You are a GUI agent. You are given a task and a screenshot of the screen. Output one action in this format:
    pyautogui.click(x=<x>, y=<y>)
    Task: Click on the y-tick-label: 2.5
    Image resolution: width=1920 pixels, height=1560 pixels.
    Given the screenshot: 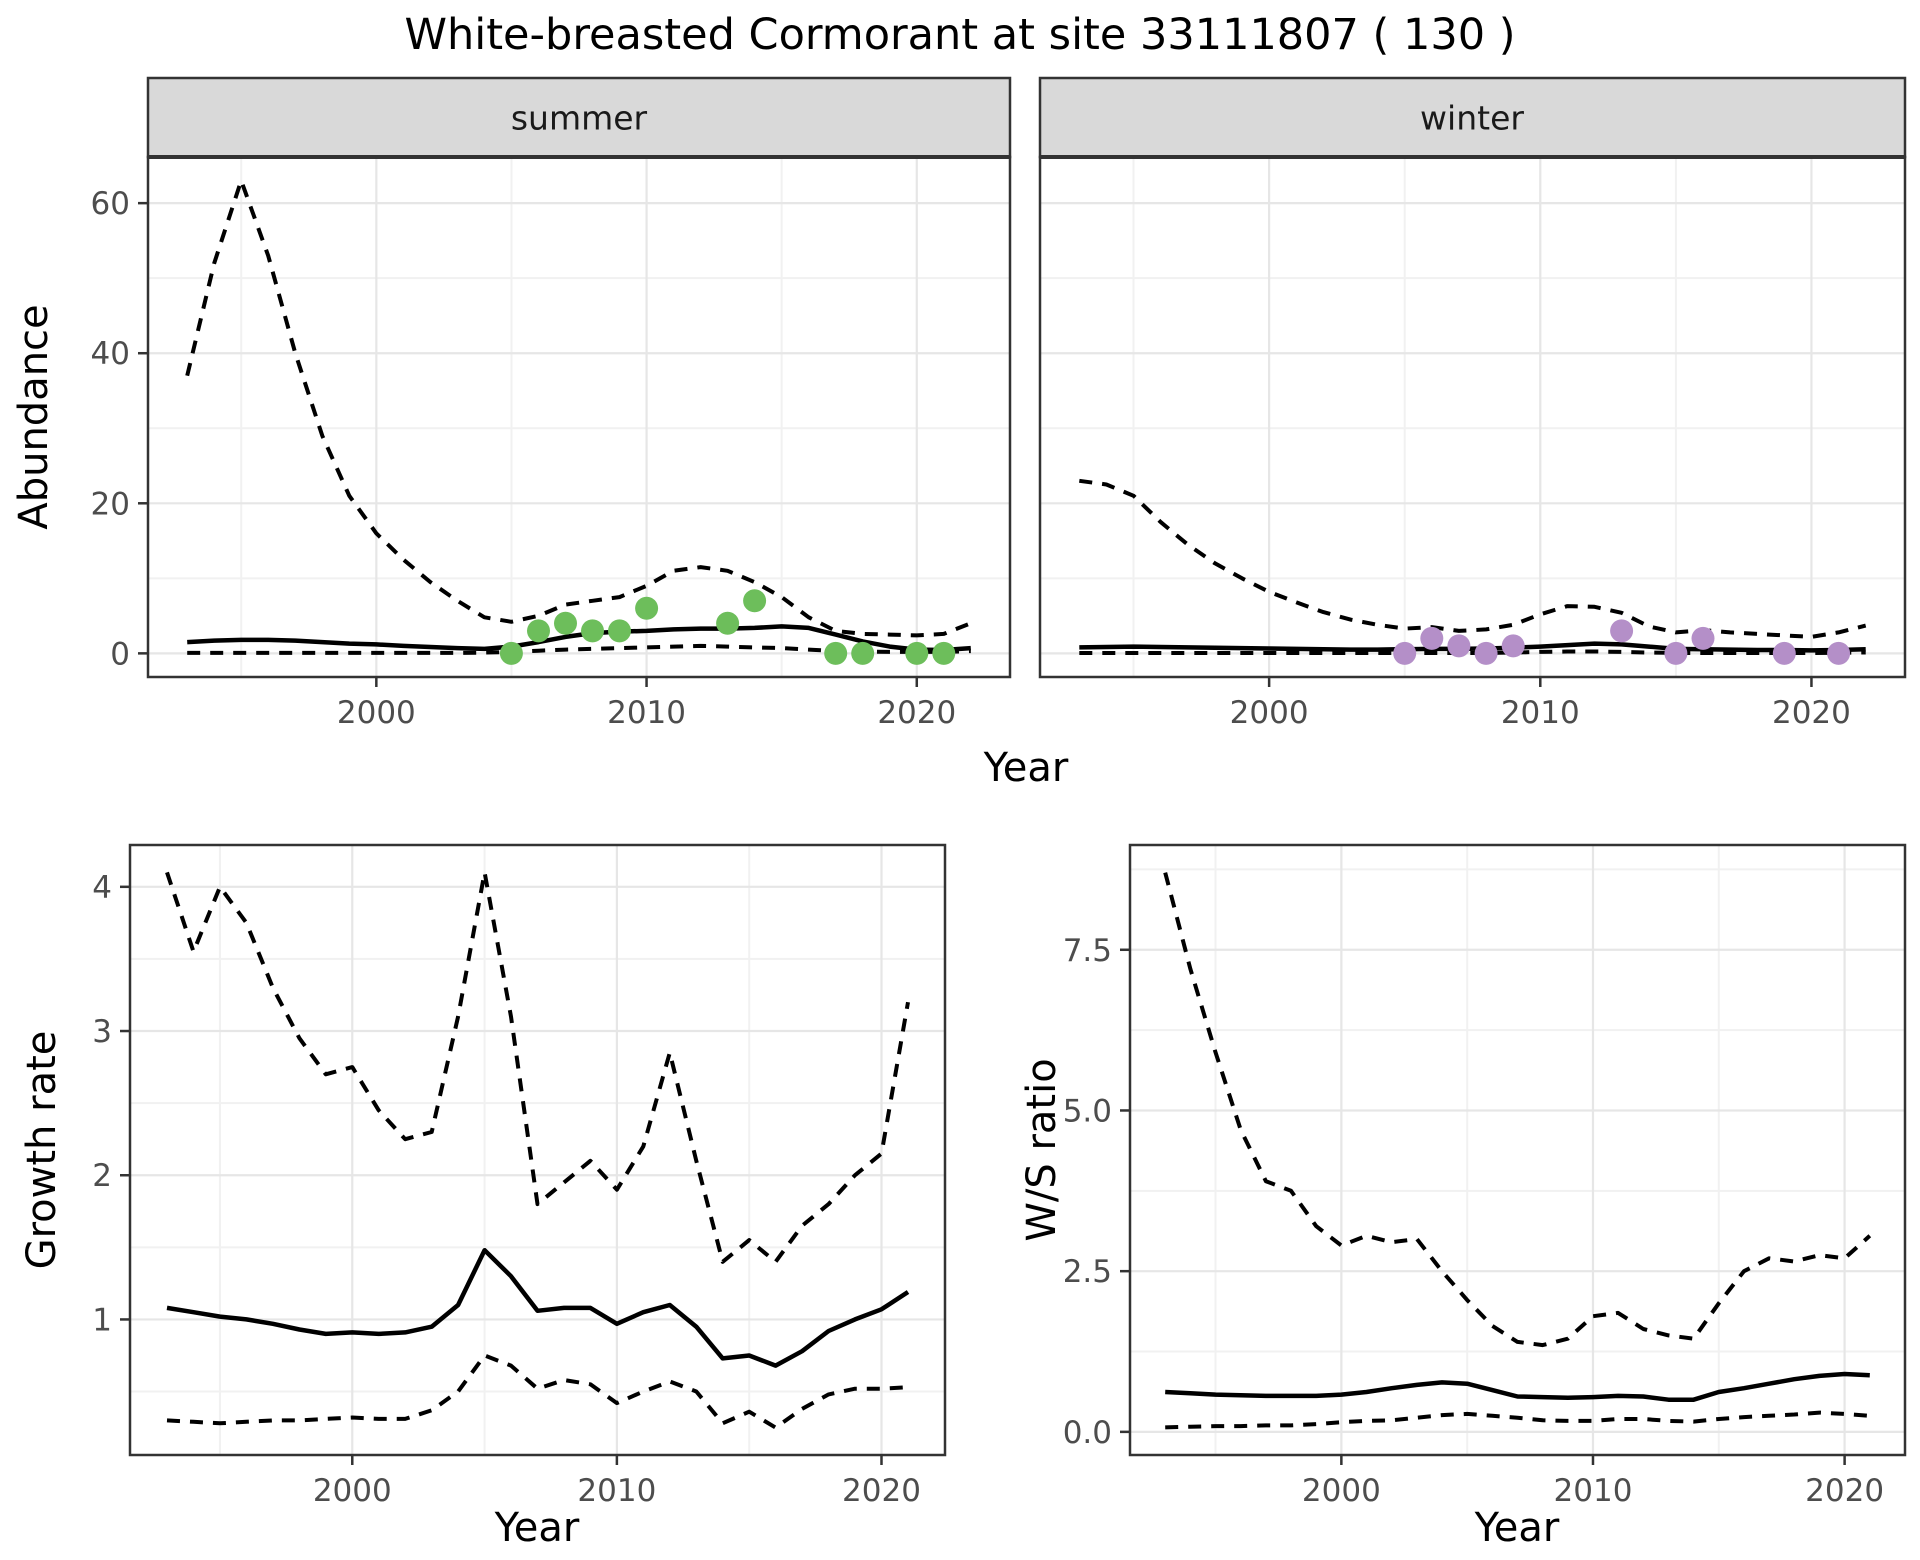 What is the action you would take?
    pyautogui.click(x=1087, y=1272)
    